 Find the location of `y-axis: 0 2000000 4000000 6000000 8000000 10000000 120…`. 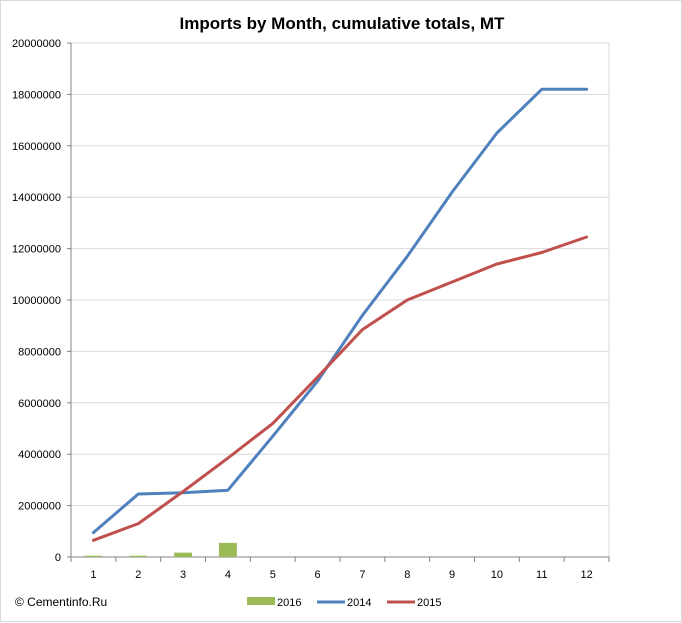

y-axis: 0 2000000 4000000 6000000 8000000 10000000 120… is located at coordinates (42, 301).